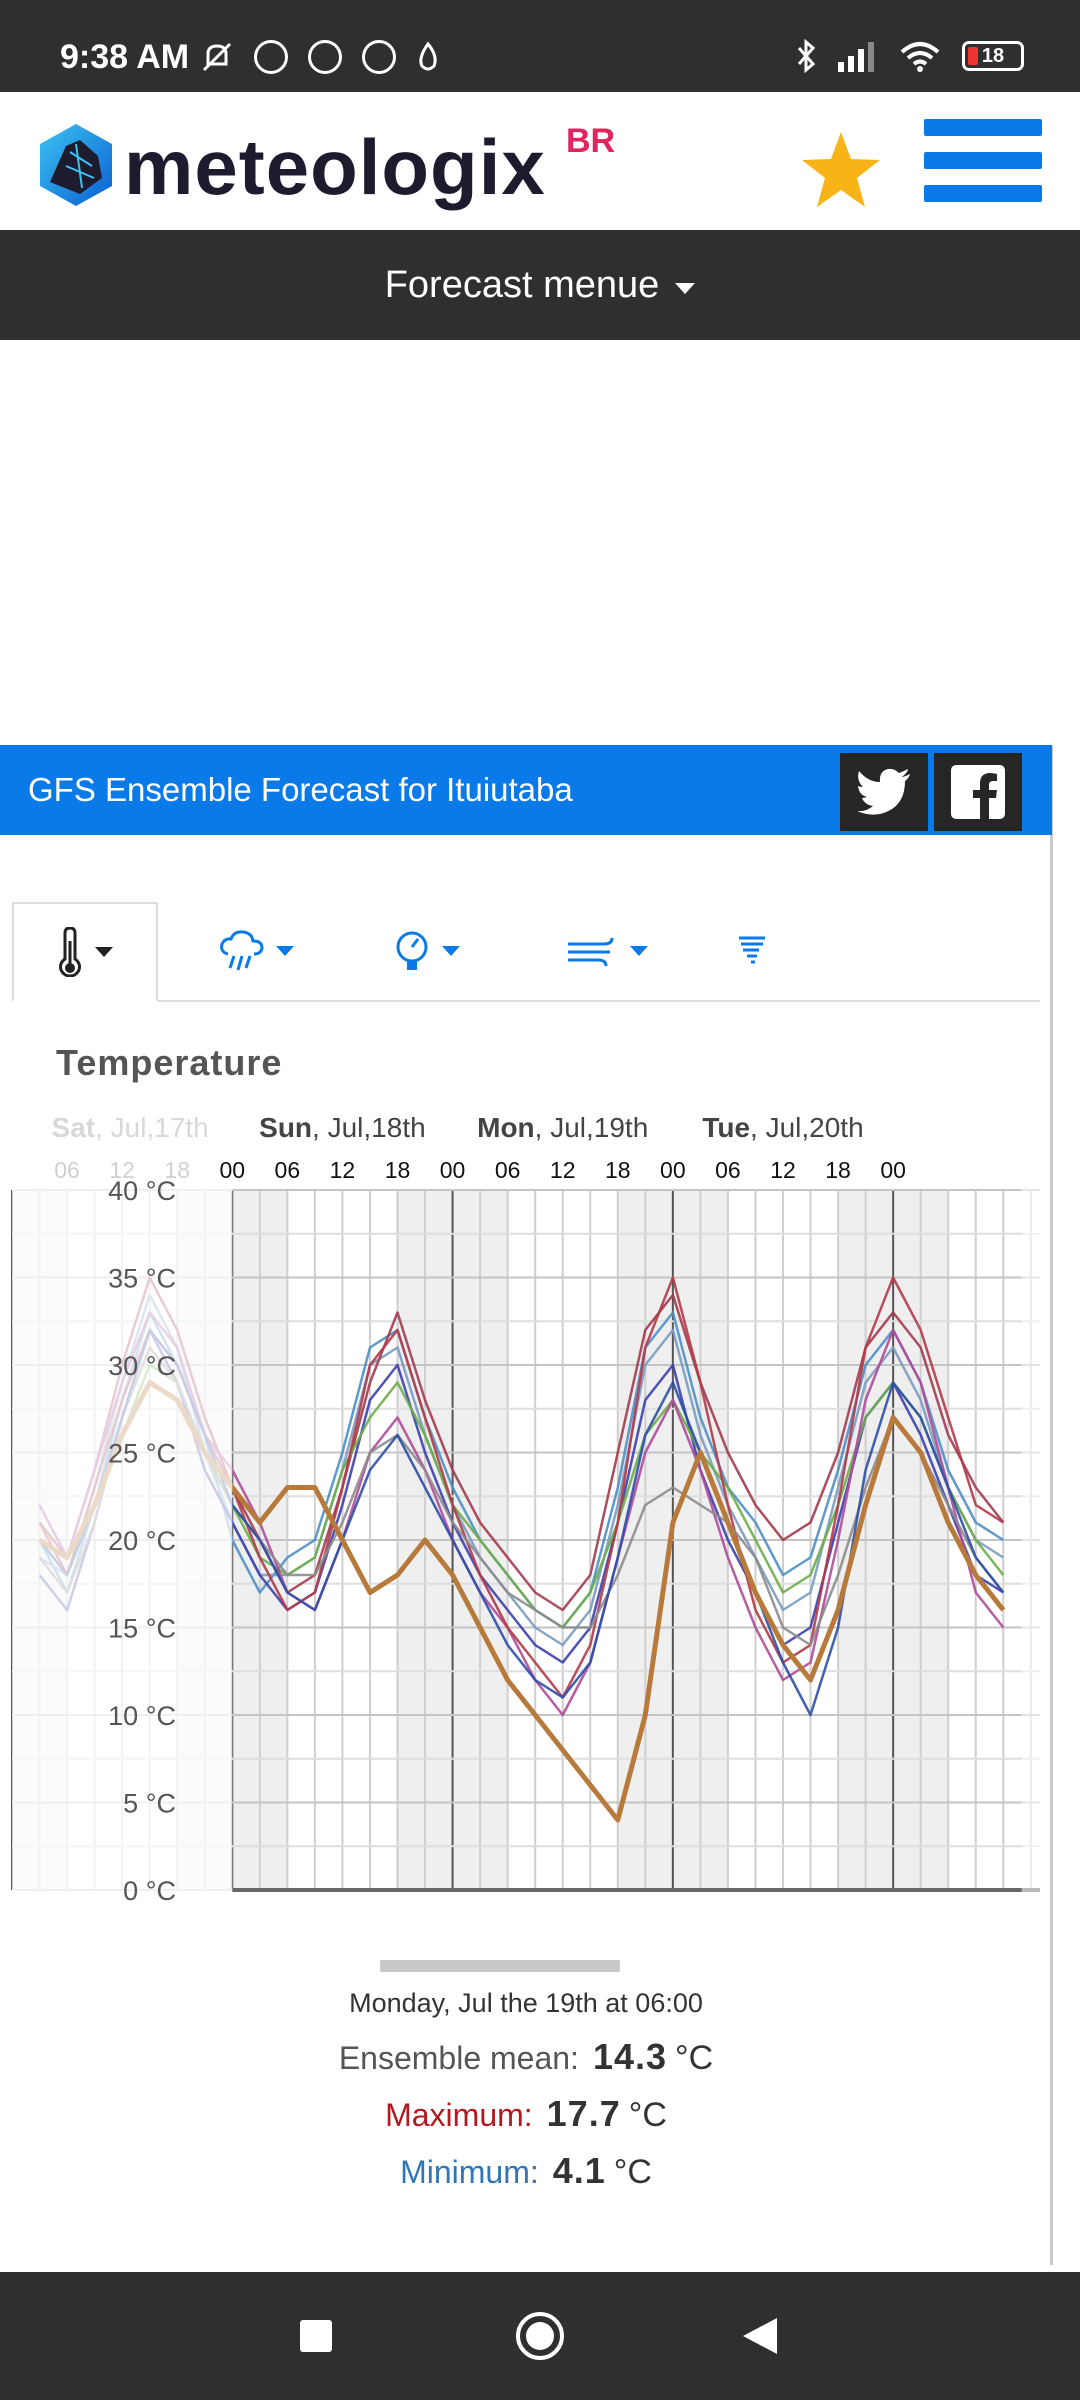  Describe the element at coordinates (325, 57) in the screenshot. I see `whatsapp-icon` at that location.